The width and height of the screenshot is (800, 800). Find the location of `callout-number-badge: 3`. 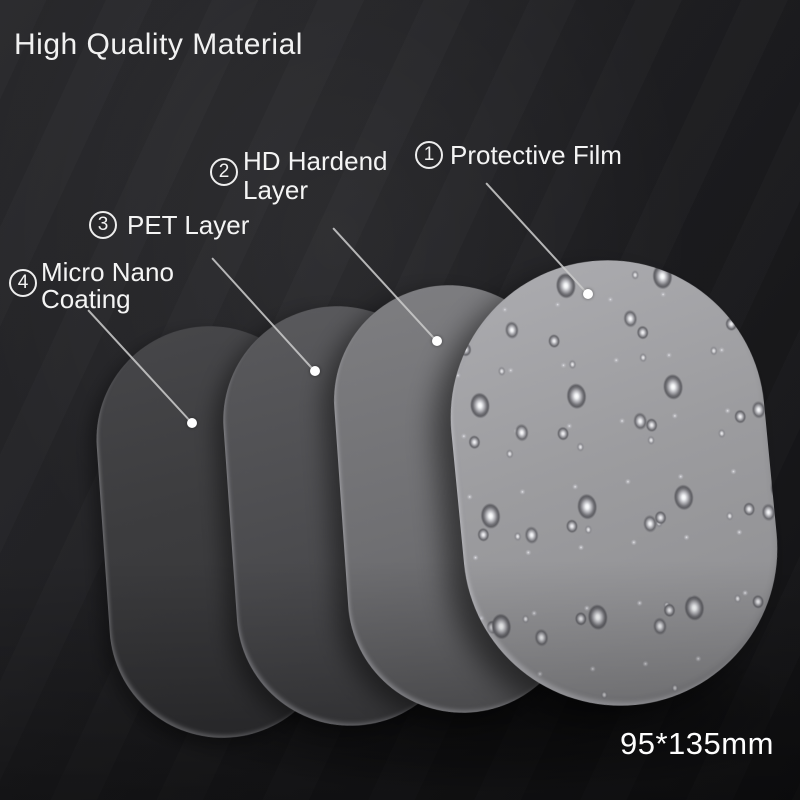

callout-number-badge: 3 is located at coordinates (103, 225).